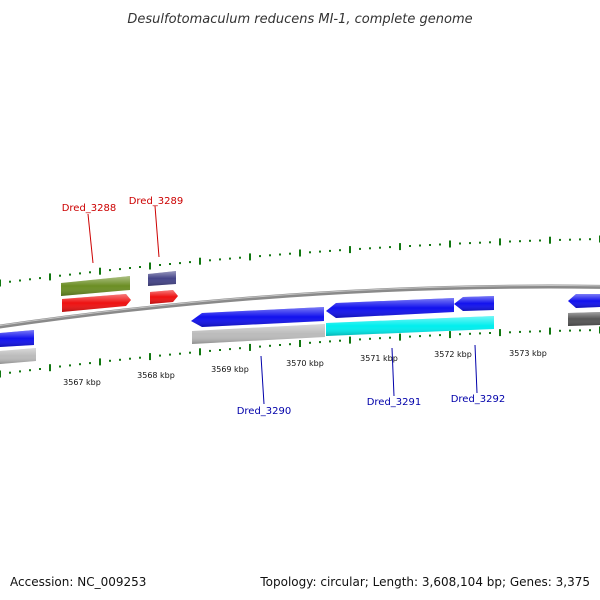 Image resolution: width=600 pixels, height=600 pixels. Describe the element at coordinates (264, 411) in the screenshot. I see `gene-label-dred-3290: Dred_3290` at that location.